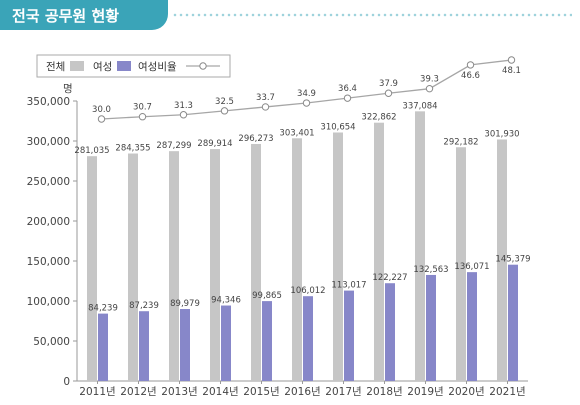 This screenshot has width=580, height=405. Describe the element at coordinates (97, 392) in the screenshot. I see `x-tick-label: 2011년` at that location.